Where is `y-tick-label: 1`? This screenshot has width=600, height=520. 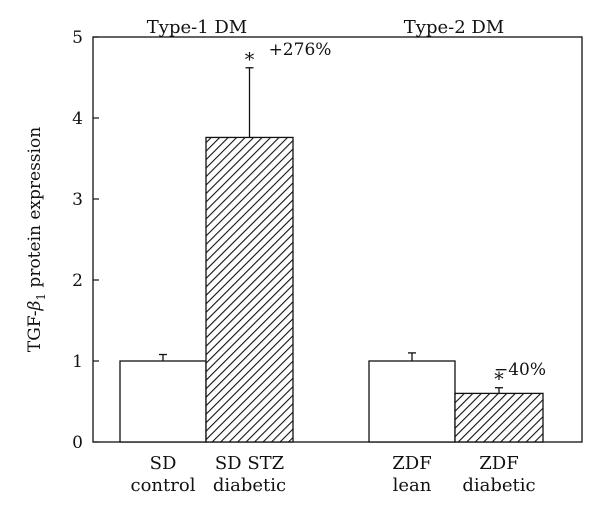 y-tick-label: 1 is located at coordinates (77, 362).